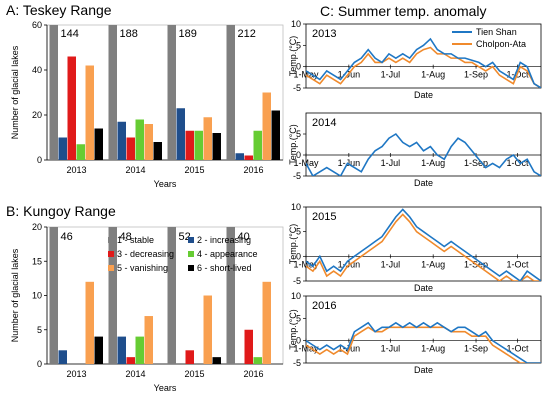 This screenshot has width=550, height=401. Describe the element at coordinates (126, 237) in the screenshot. I see `stable-count-label: 48` at that location.